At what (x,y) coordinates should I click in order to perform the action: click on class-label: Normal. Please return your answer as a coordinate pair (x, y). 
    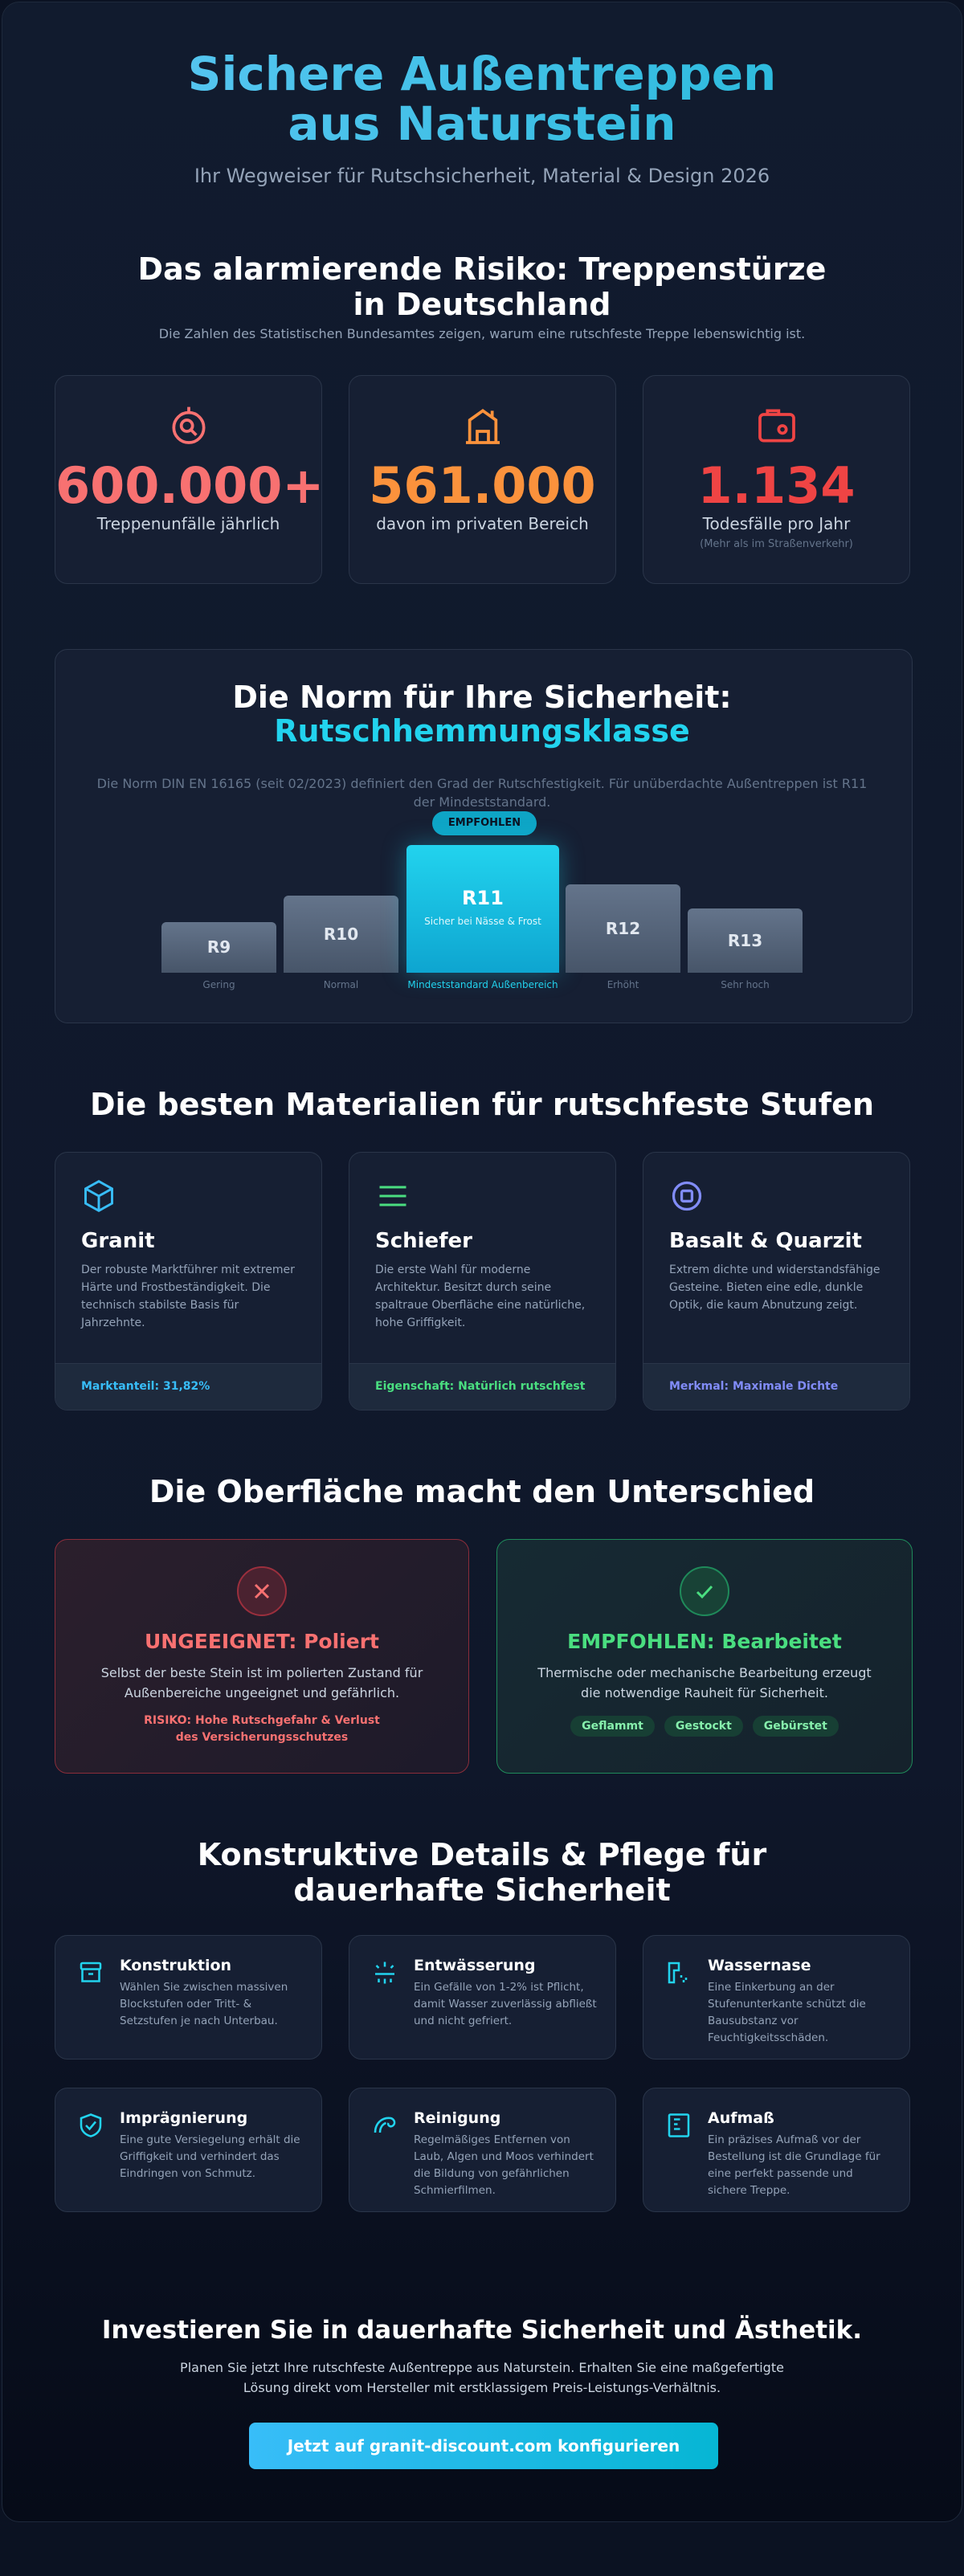
    Looking at the image, I should click on (341, 984).